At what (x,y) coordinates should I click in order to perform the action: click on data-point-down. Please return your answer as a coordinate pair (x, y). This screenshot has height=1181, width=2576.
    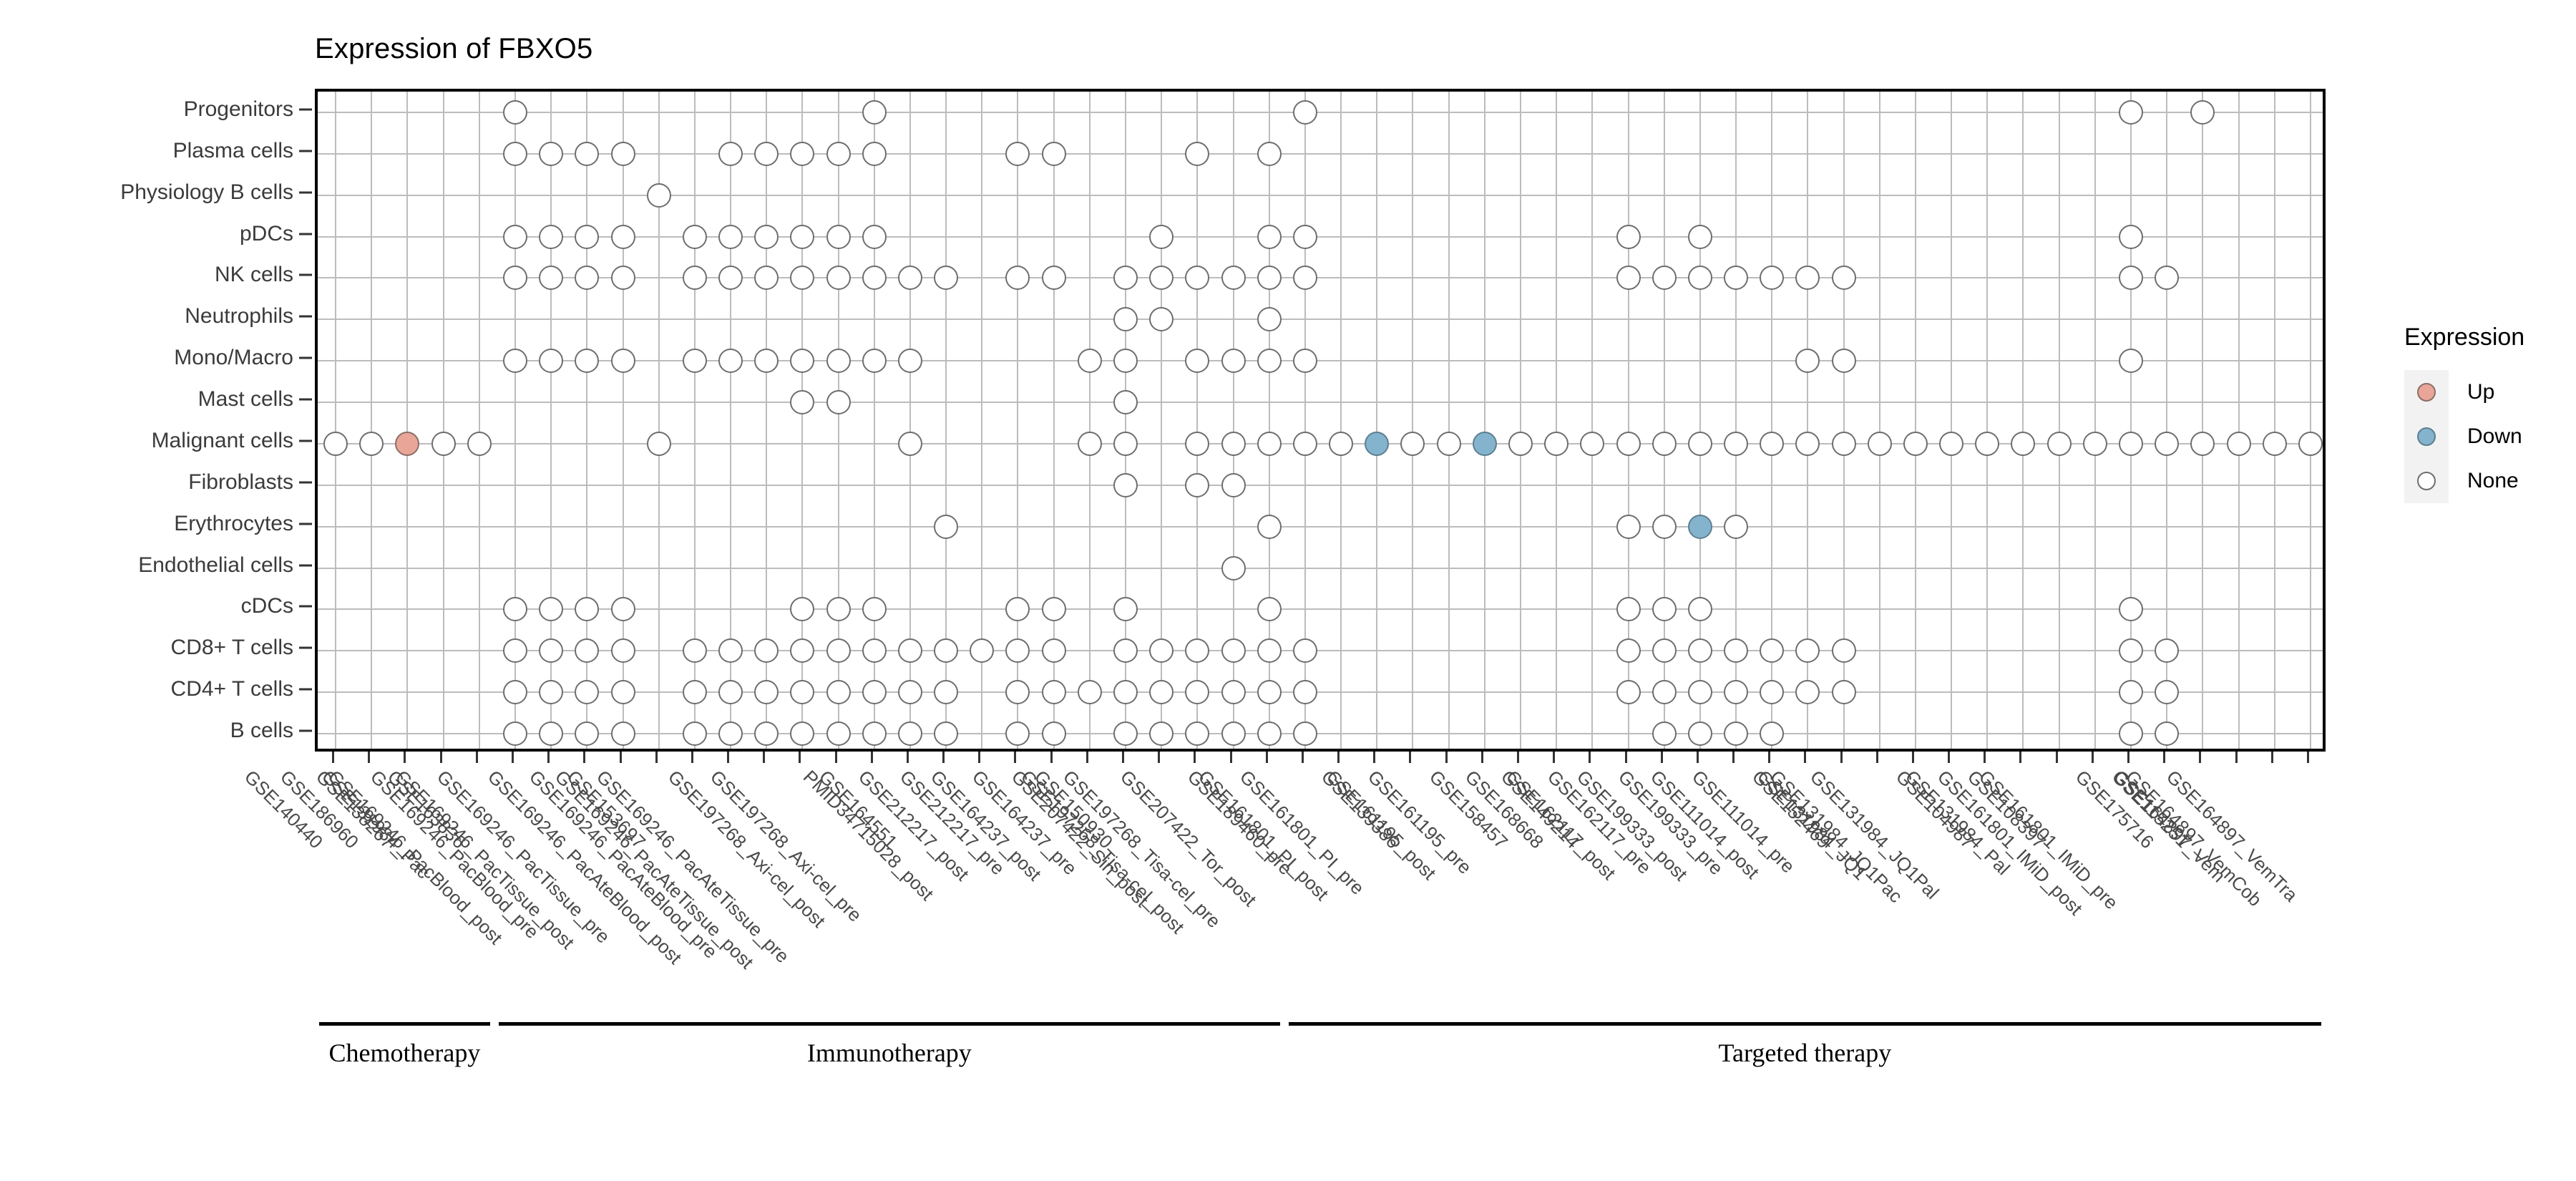
    Looking at the image, I should click on (1484, 443).